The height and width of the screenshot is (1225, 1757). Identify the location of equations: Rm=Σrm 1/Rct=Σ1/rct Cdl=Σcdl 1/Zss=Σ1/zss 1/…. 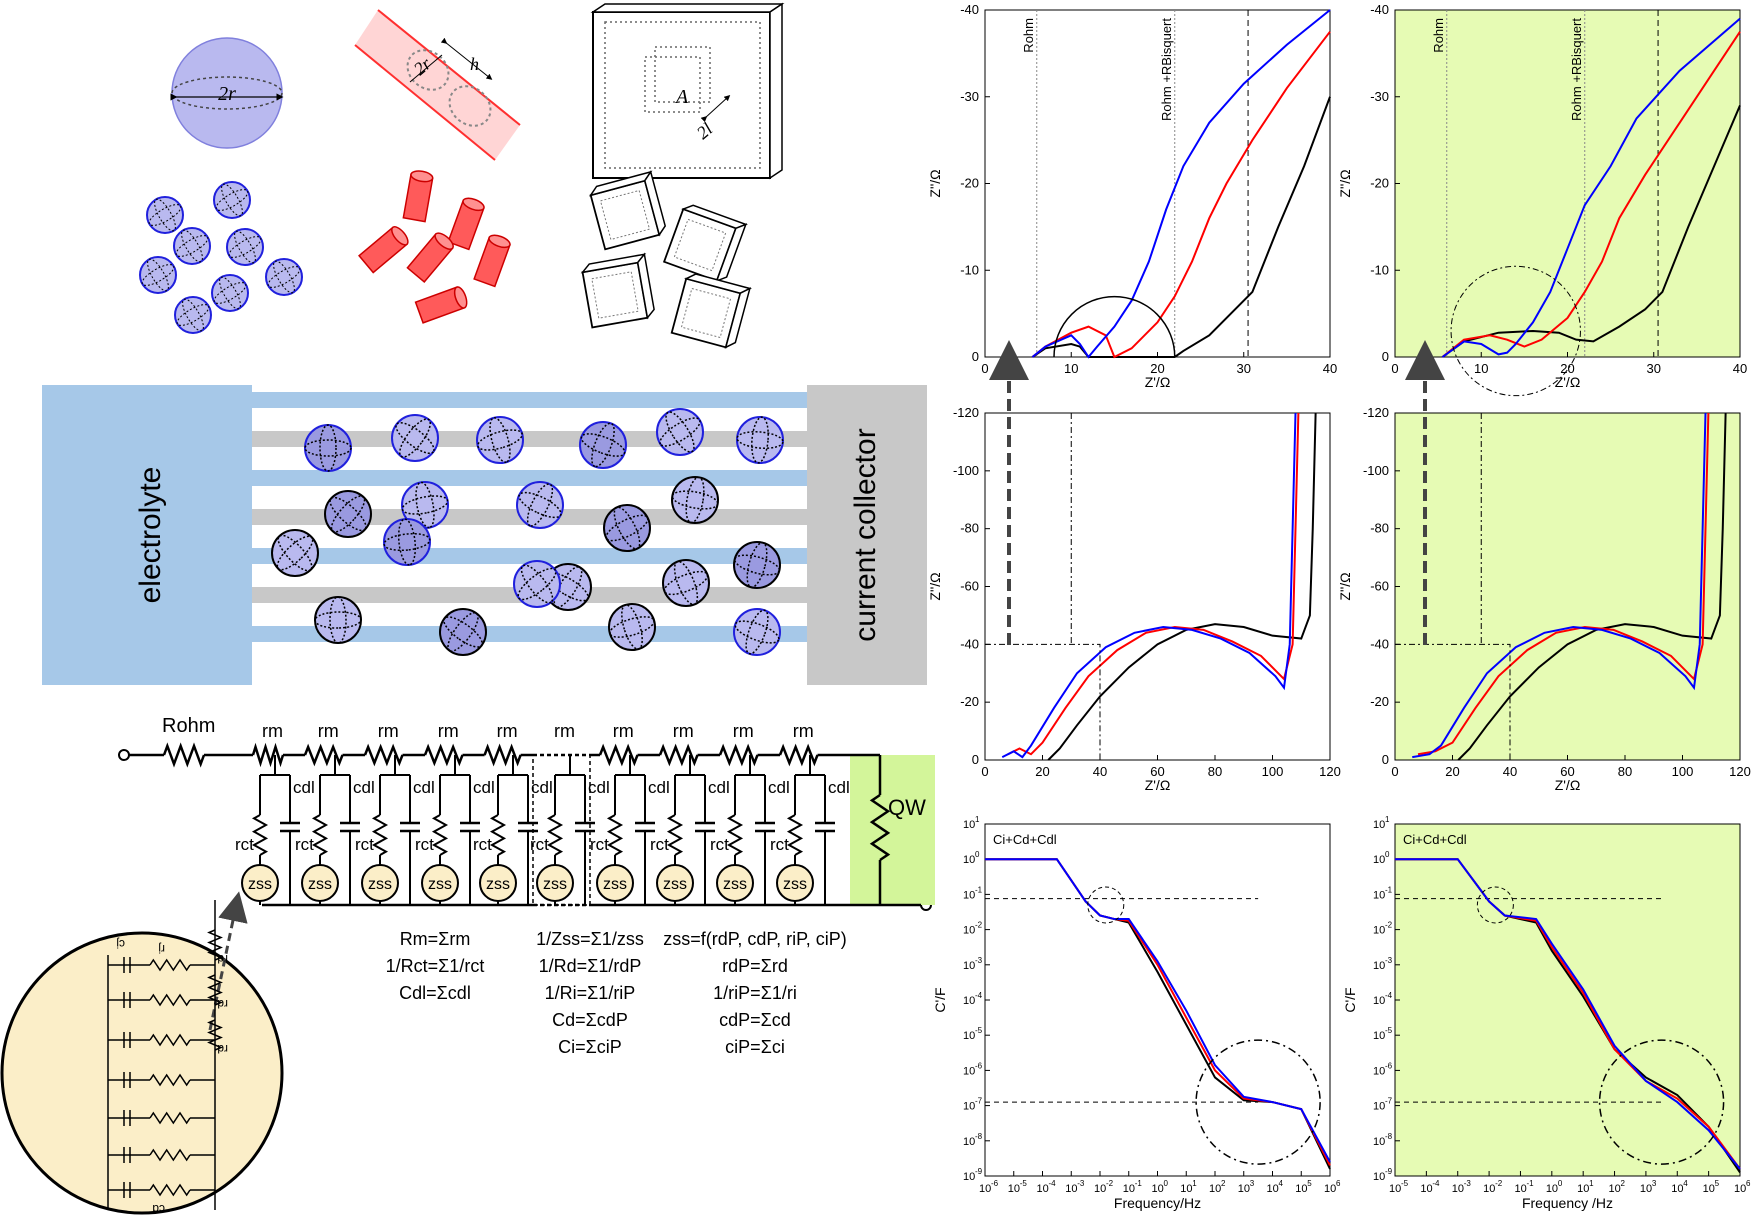
(616, 993).